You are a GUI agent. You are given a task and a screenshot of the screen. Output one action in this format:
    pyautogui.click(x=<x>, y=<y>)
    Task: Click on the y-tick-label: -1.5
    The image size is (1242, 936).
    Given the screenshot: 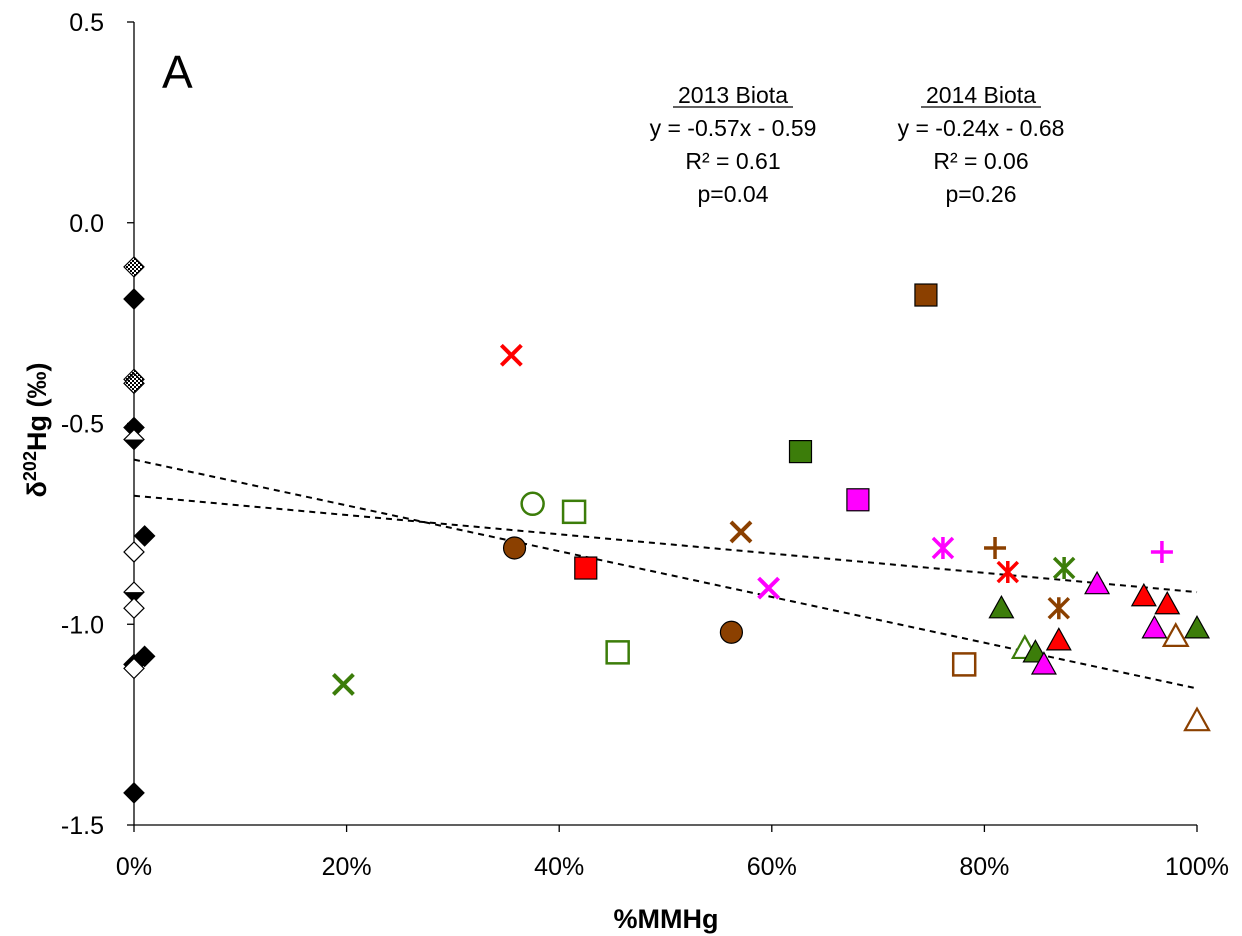 What is the action you would take?
    pyautogui.click(x=82, y=826)
    